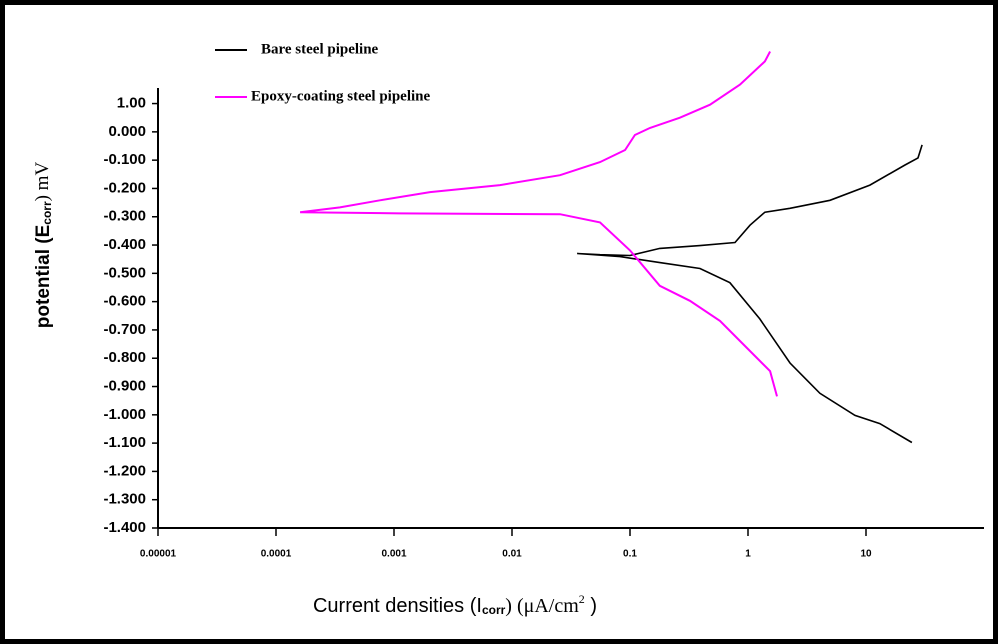 This screenshot has width=998, height=644. I want to click on x-label-unit: ) (μA/cm, so click(542, 606).